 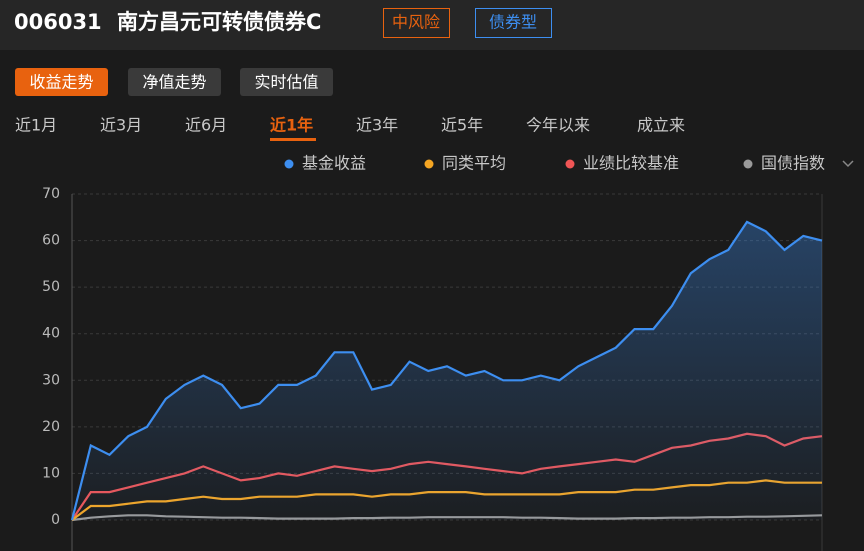 What do you see at coordinates (558, 125) in the screenshot?
I see `period-option: 今年以来` at bounding box center [558, 125].